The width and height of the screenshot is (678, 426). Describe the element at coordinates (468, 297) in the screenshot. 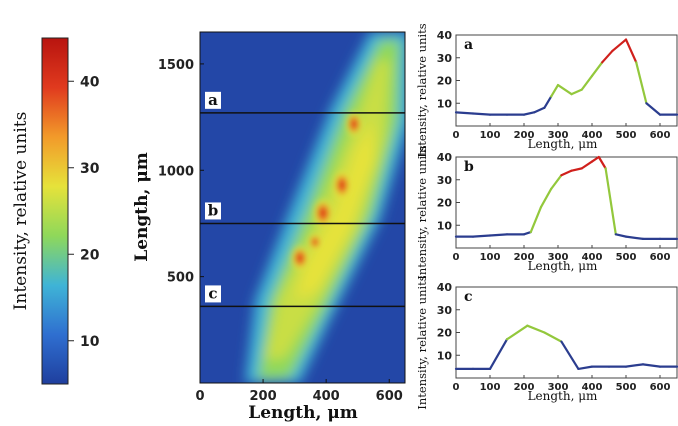

I see `profile-panel-label: c` at that location.